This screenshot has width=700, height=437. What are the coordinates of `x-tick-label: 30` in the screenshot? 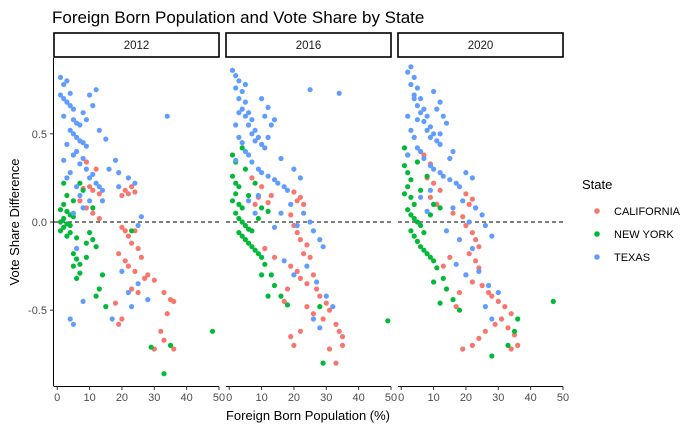 It's located at (498, 398).